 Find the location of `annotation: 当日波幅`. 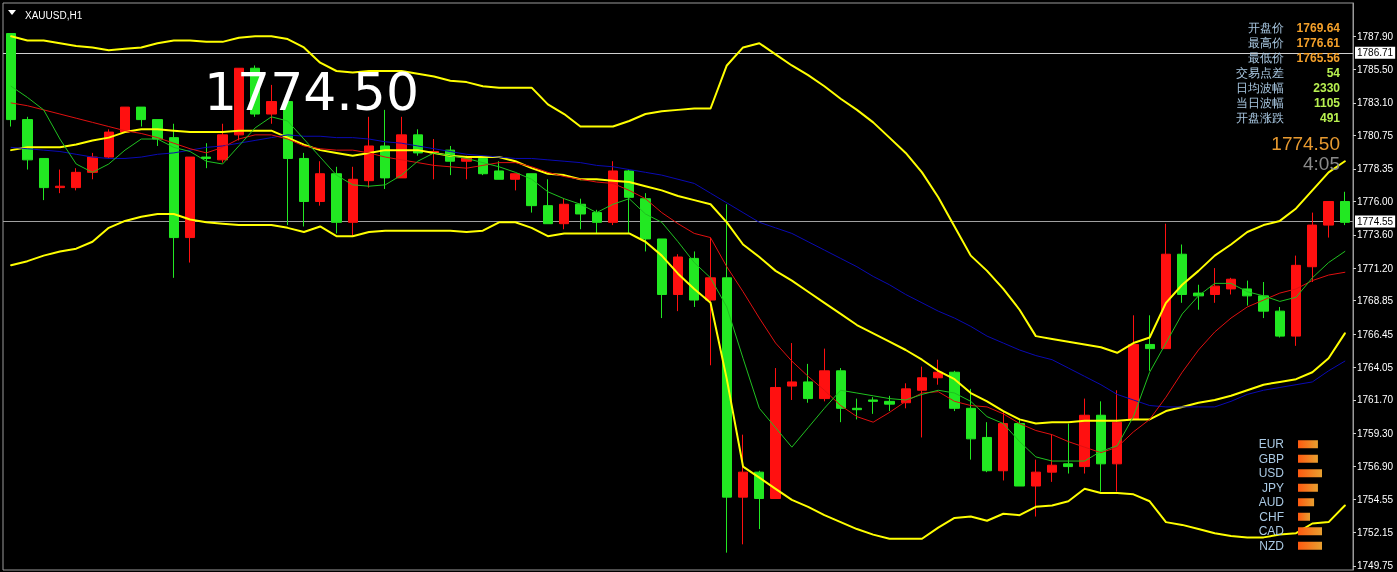

annotation: 当日波幅 is located at coordinates (1260, 103).